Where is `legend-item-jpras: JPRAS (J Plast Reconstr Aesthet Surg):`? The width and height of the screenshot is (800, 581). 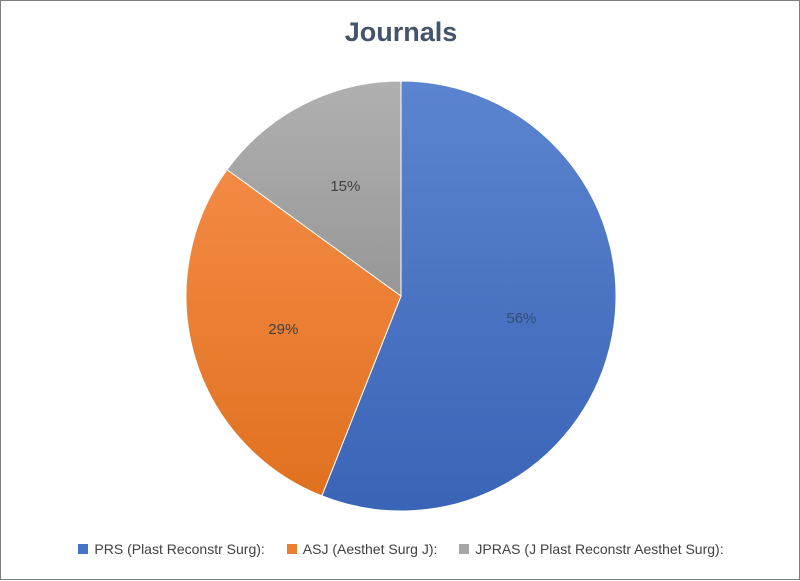 legend-item-jpras: JPRAS (J Plast Reconstr Aesthet Surg): is located at coordinates (591, 549).